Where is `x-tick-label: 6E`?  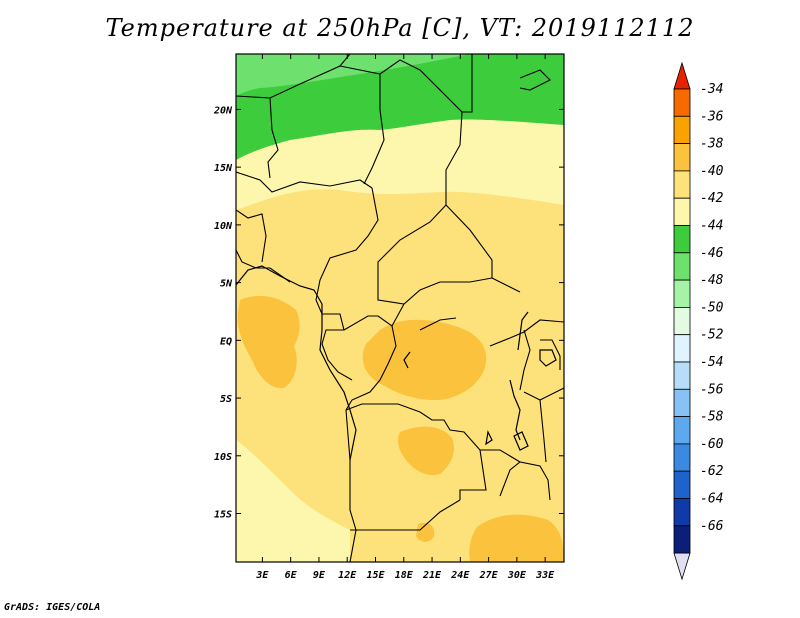
x-tick-label: 6E is located at coordinates (291, 575).